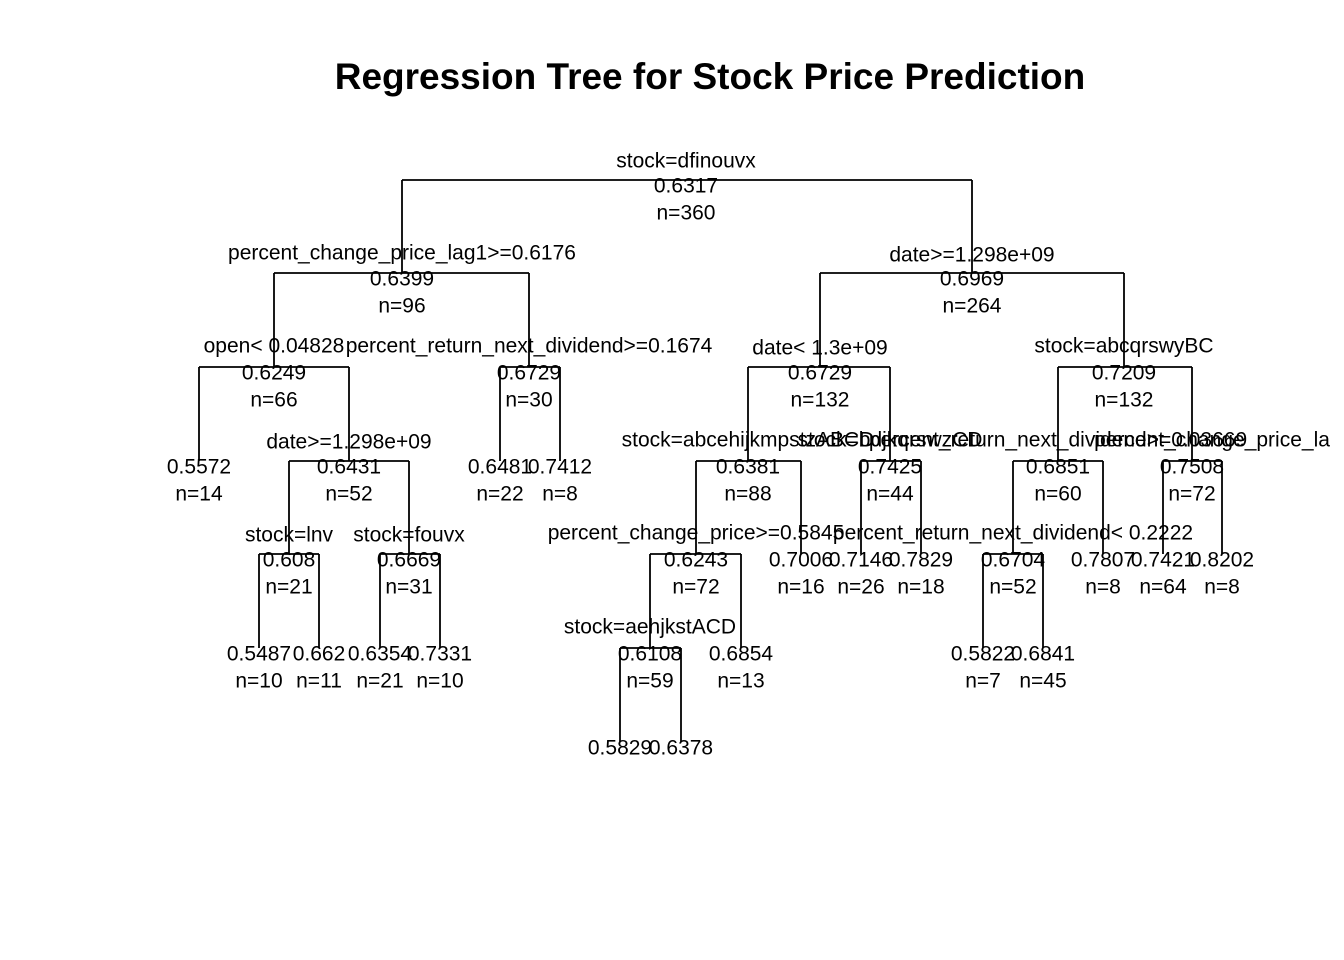  I want to click on split-label: stock=abcqrswyBC, so click(1123, 346).